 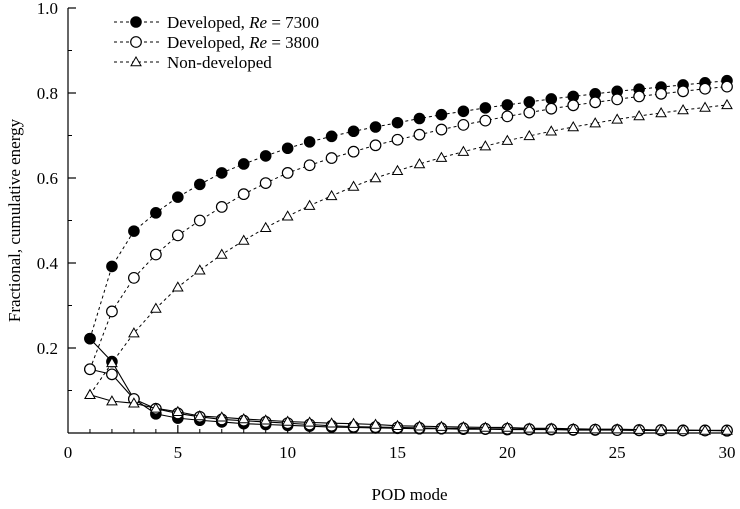 What do you see at coordinates (727, 452) in the screenshot?
I see `x-tick-label: 30` at bounding box center [727, 452].